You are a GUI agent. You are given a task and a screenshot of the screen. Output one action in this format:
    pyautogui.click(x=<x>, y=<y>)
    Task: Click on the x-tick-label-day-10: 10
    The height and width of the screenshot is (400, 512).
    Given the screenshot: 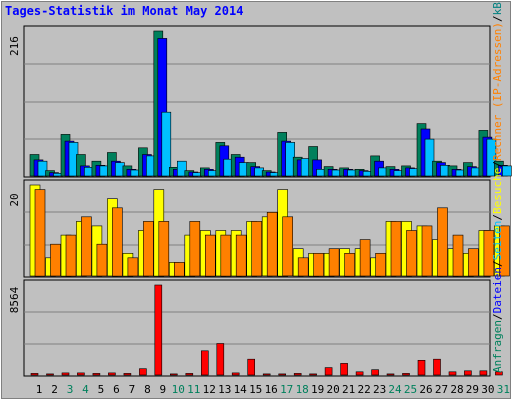 What is the action you would take?
    pyautogui.click(x=178, y=389)
    